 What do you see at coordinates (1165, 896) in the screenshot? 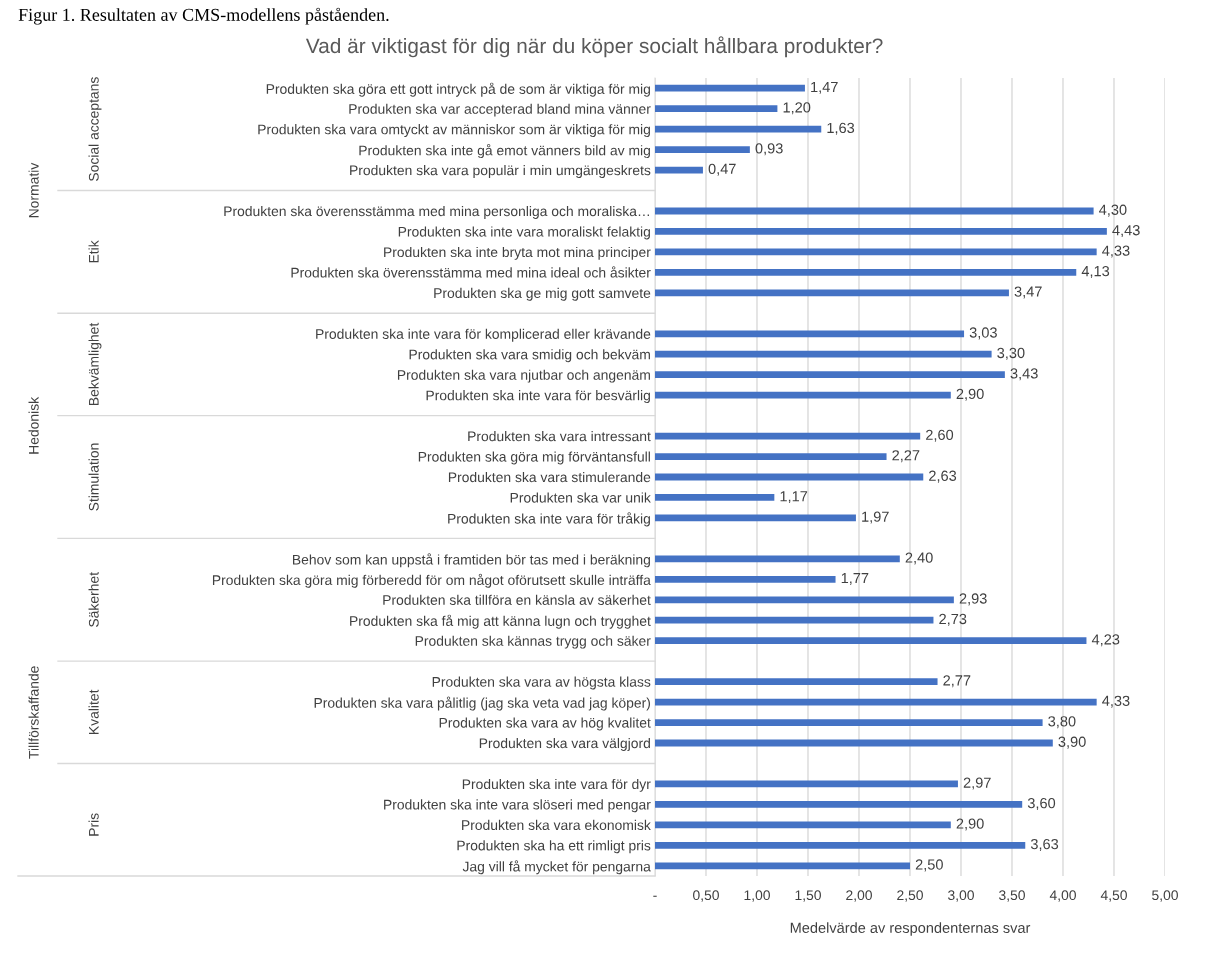
I see `x-tick-label: 5,00` at bounding box center [1165, 896].